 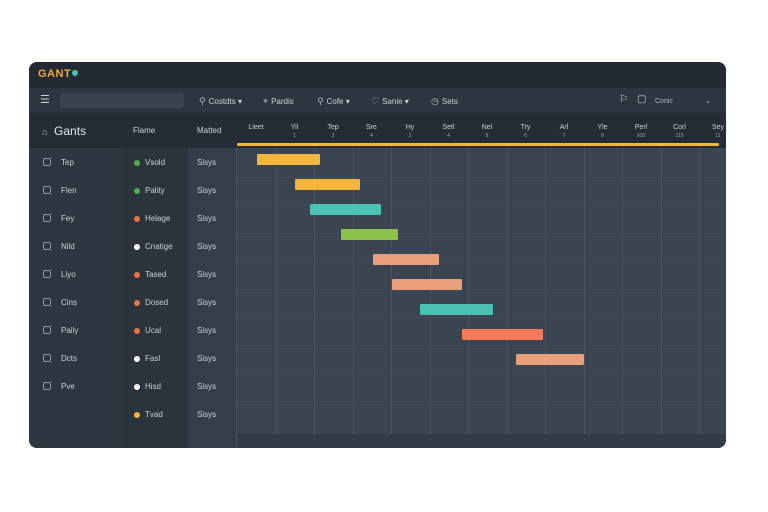 I want to click on day-header: Nel 5, so click(x=487, y=132).